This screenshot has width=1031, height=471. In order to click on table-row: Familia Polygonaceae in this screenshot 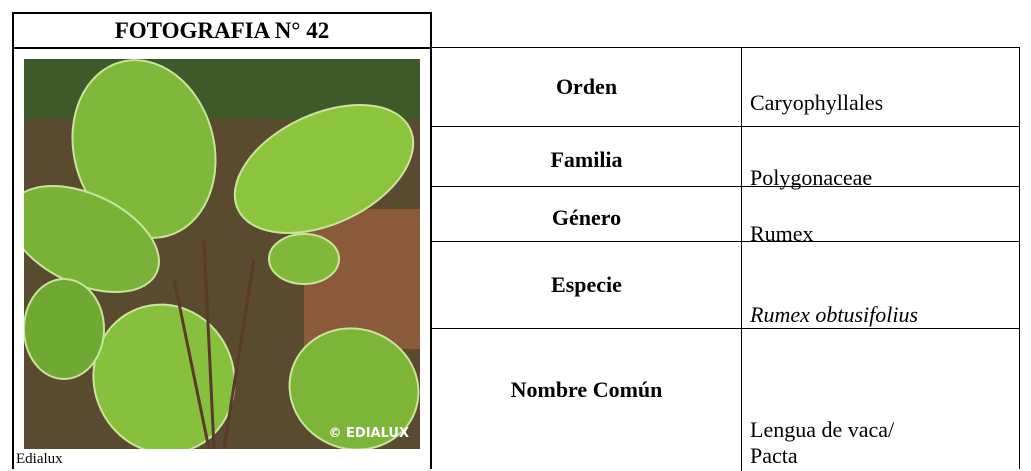, I will do `click(725, 158)`.